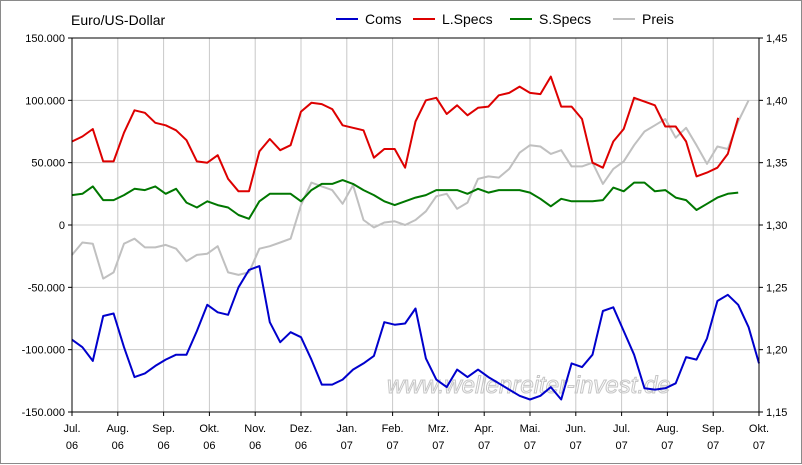 Image resolution: width=802 pixels, height=465 pixels. I want to click on right-tick-label: 1,45, so click(776, 39).